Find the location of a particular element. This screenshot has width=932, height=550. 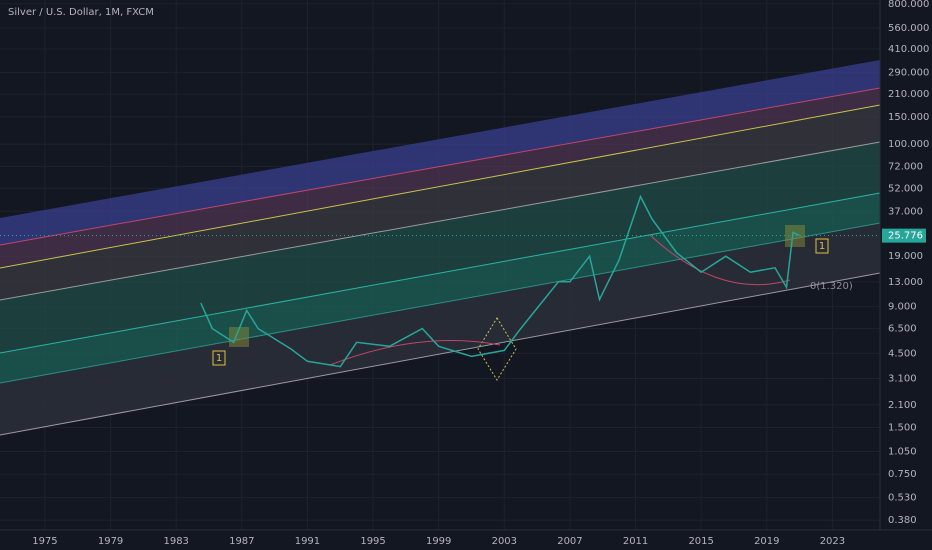

x-tick-label: 2019 is located at coordinates (766, 541).